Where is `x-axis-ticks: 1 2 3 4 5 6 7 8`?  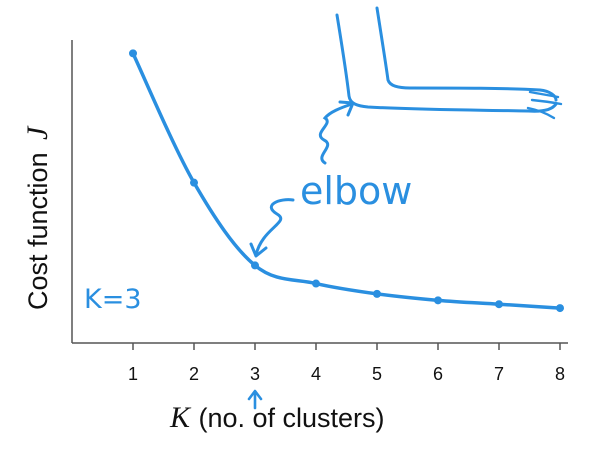 x-axis-ticks: 1 2 3 4 5 6 7 8 is located at coordinates (346, 363).